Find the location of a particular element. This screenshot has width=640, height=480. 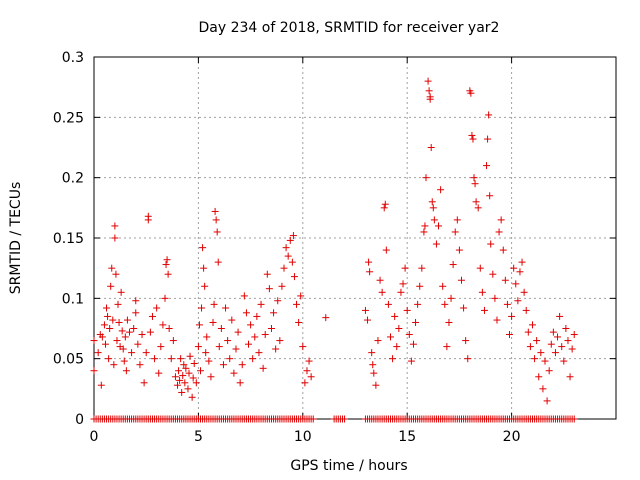

y-axis-label: SRMTID / TECUs is located at coordinates (16, 238).